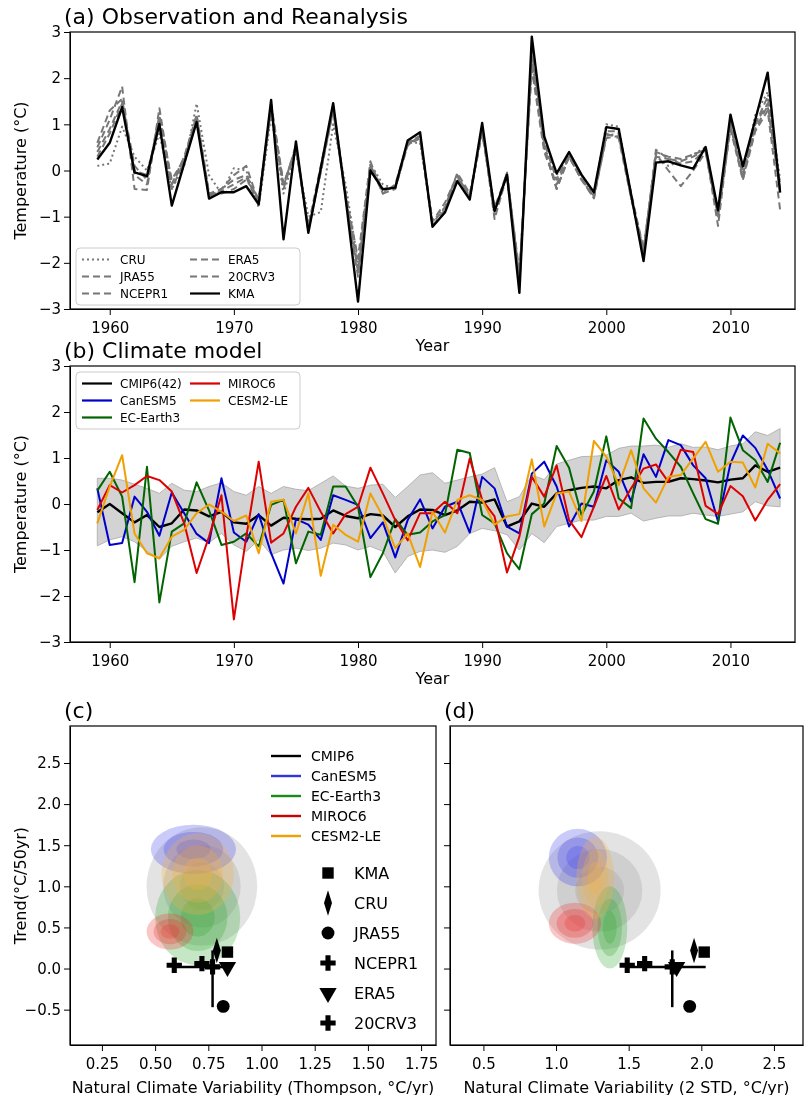  Describe the element at coordinates (701, 1064) in the screenshot. I see `x-tick-label: 2.0` at that location.